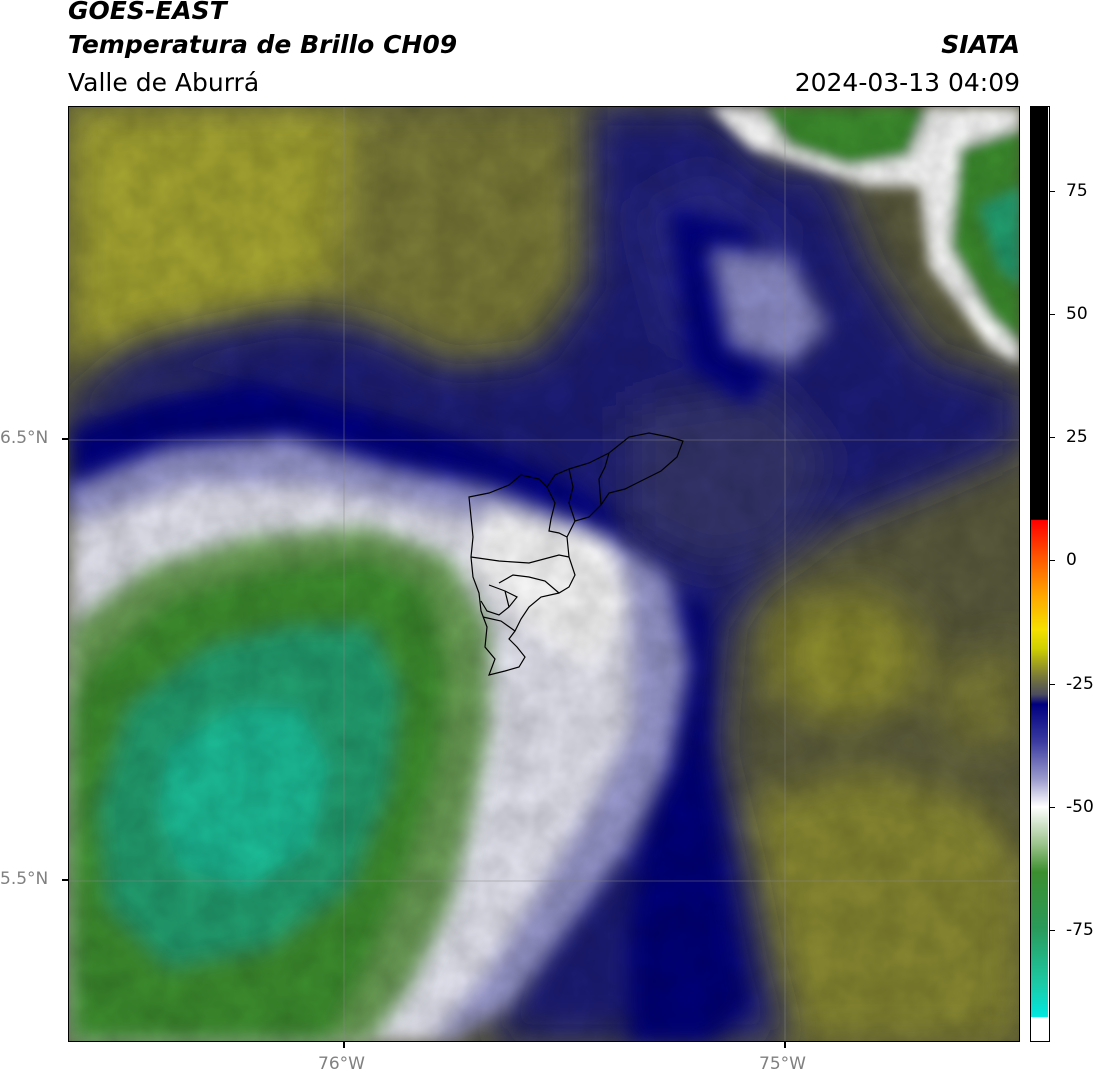 The image size is (1094, 1078). What do you see at coordinates (1077, 437) in the screenshot?
I see `colorbar-label: 25` at bounding box center [1077, 437].